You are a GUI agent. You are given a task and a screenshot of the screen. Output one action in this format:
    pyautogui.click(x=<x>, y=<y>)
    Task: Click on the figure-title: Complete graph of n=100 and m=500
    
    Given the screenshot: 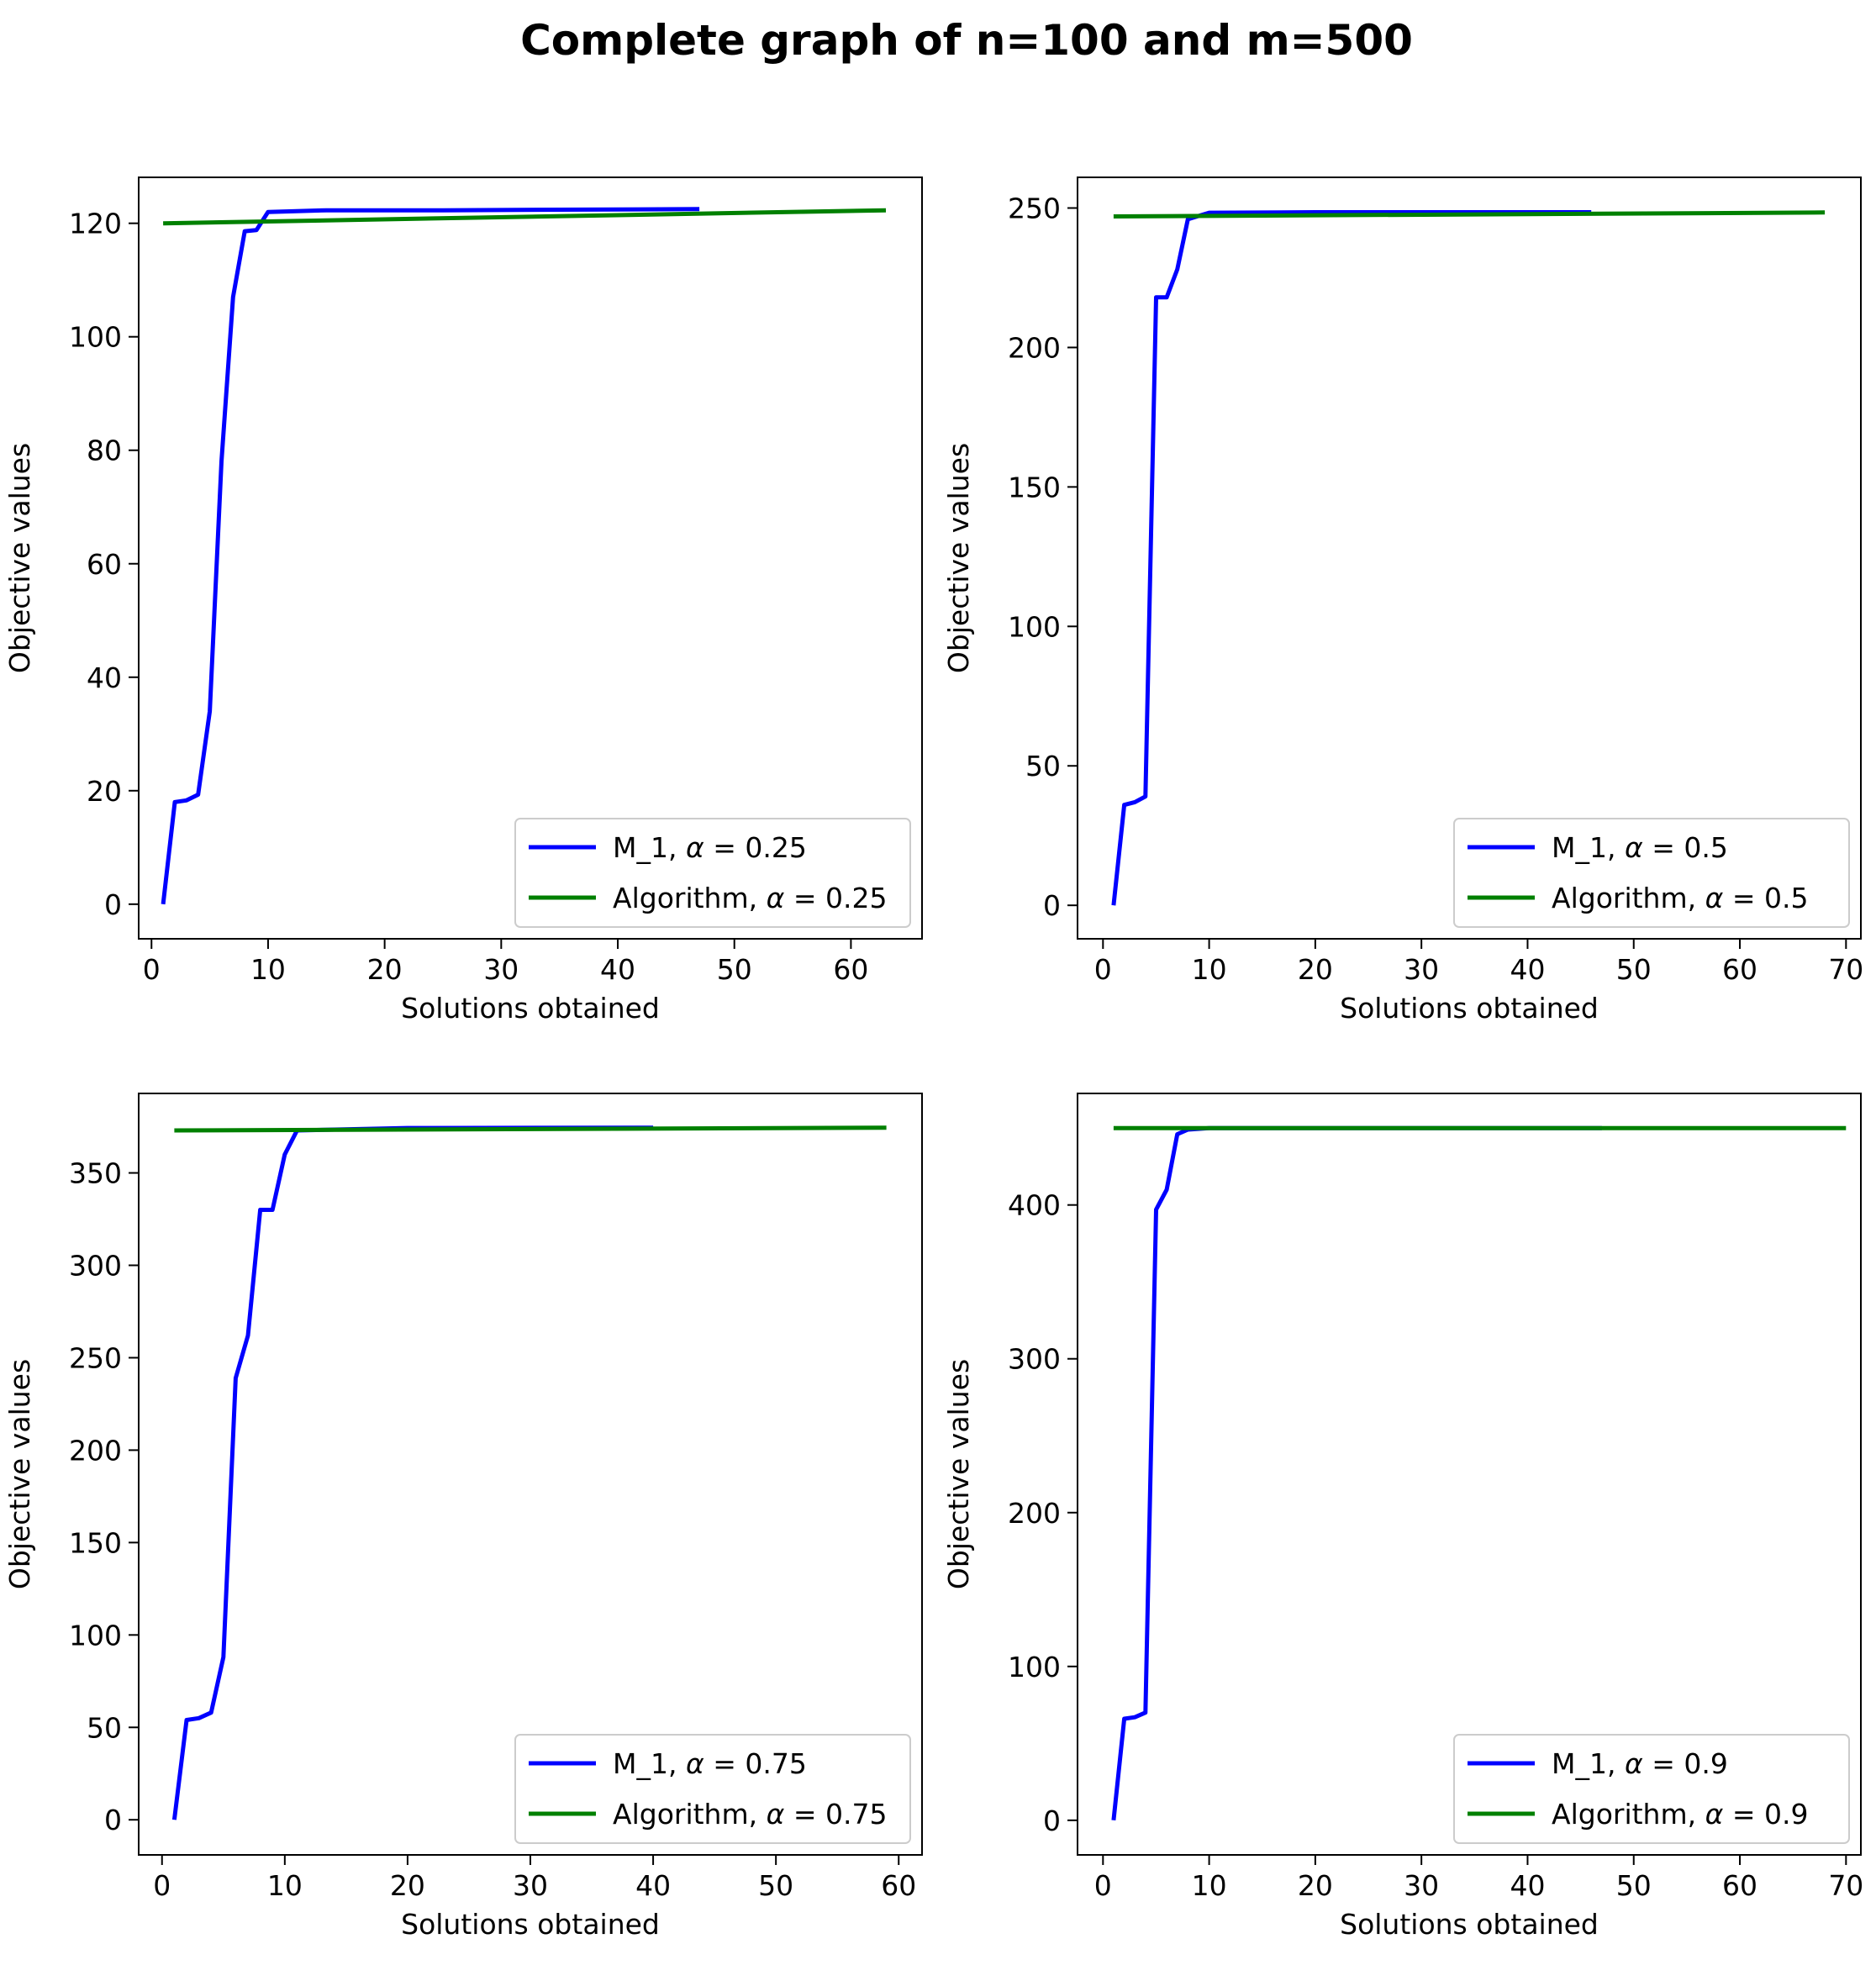 What is the action you would take?
    pyautogui.click(x=966, y=41)
    